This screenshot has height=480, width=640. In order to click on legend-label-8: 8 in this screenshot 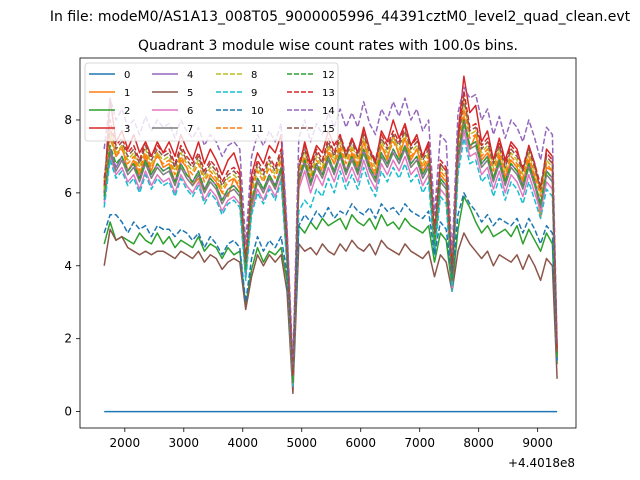, I will do `click(254, 75)`.